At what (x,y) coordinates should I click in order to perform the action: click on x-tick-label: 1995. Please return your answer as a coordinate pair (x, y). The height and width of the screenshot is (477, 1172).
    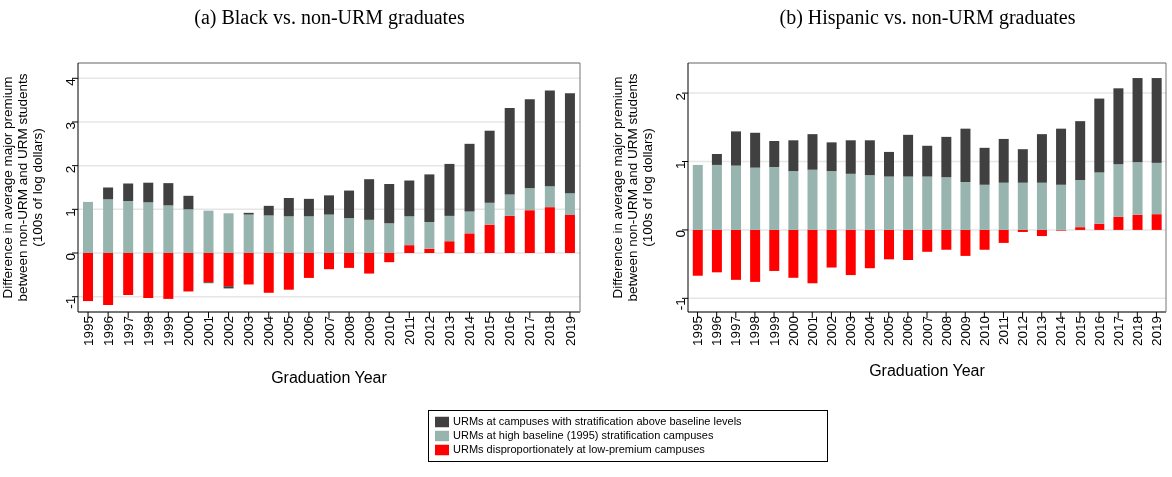
    Looking at the image, I should click on (88, 331).